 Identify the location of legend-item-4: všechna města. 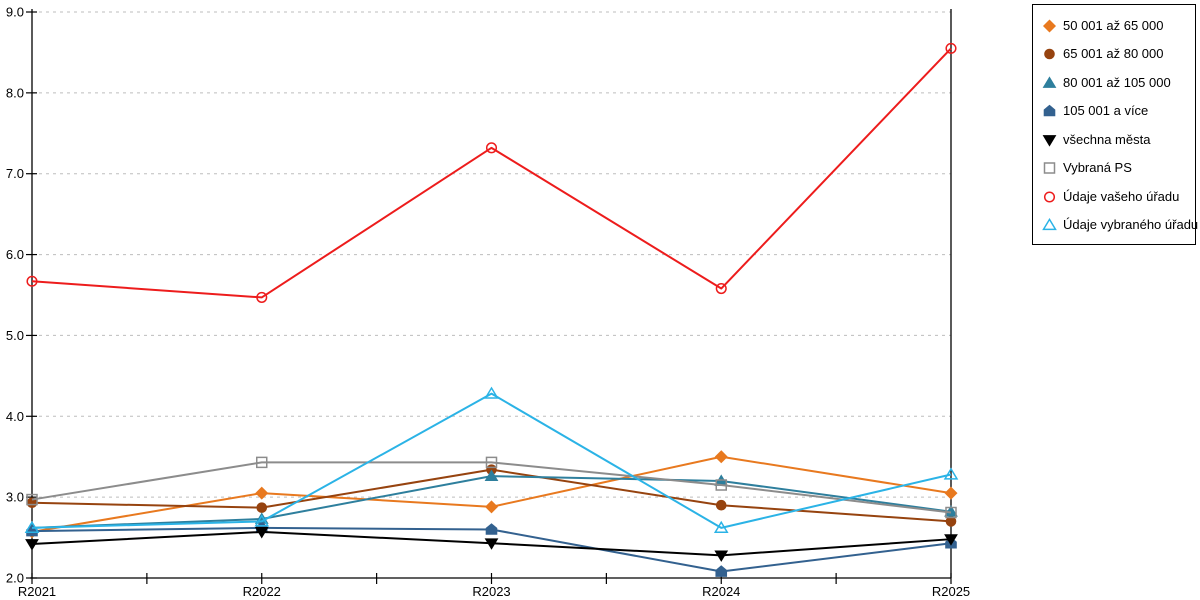
(1114, 139).